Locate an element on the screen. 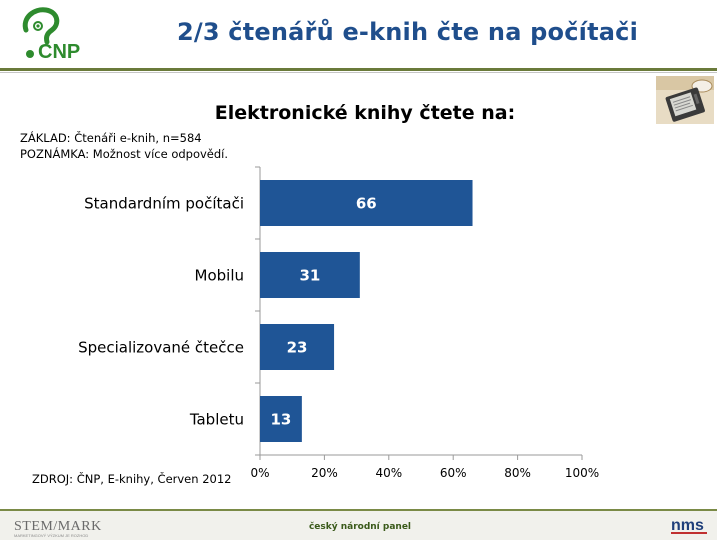 This screenshot has height=540, width=717. base-note: ZÁKLAD: Čtenáři e-knih, n=584 is located at coordinates (111, 138).